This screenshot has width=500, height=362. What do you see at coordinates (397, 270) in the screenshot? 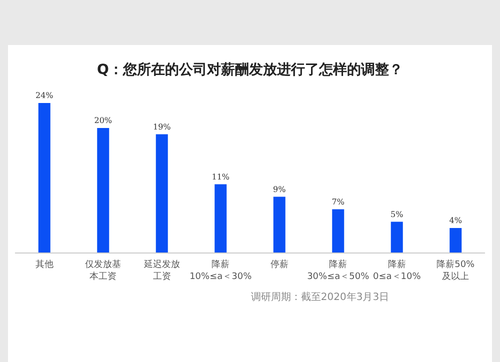
I see `x-tick-label: 降薪 0≤a＜10%` at bounding box center [397, 270].